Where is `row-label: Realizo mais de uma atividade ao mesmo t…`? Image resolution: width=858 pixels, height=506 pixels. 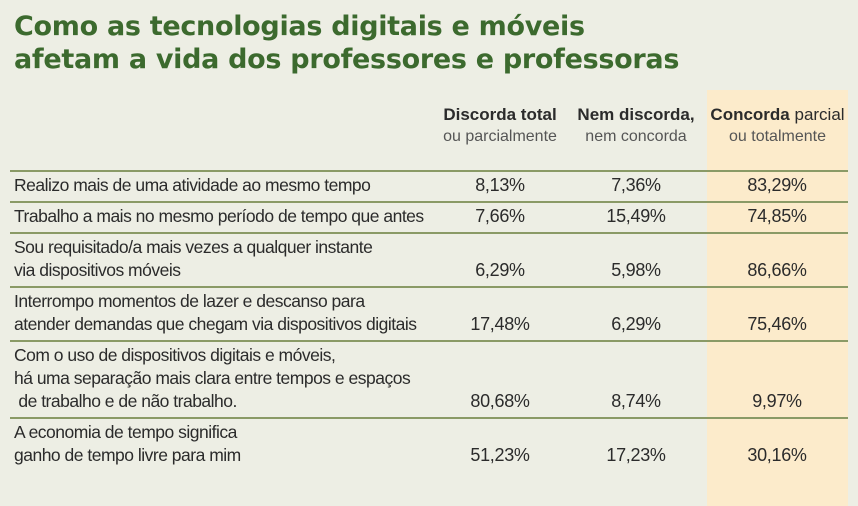
row-label: Realizo mais de uma atividade ao mesmo t… is located at coordinates (192, 185).